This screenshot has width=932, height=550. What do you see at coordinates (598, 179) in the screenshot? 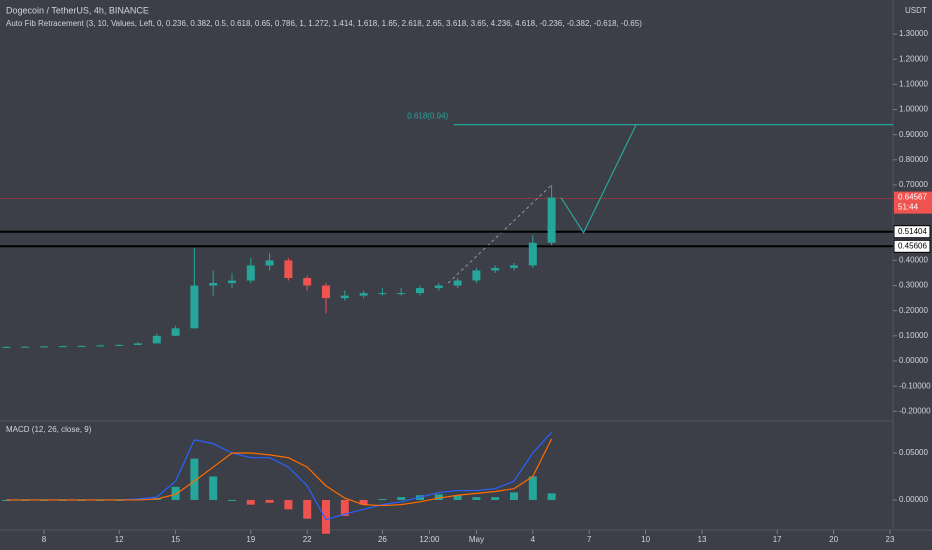
I see `projection-path` at bounding box center [598, 179].